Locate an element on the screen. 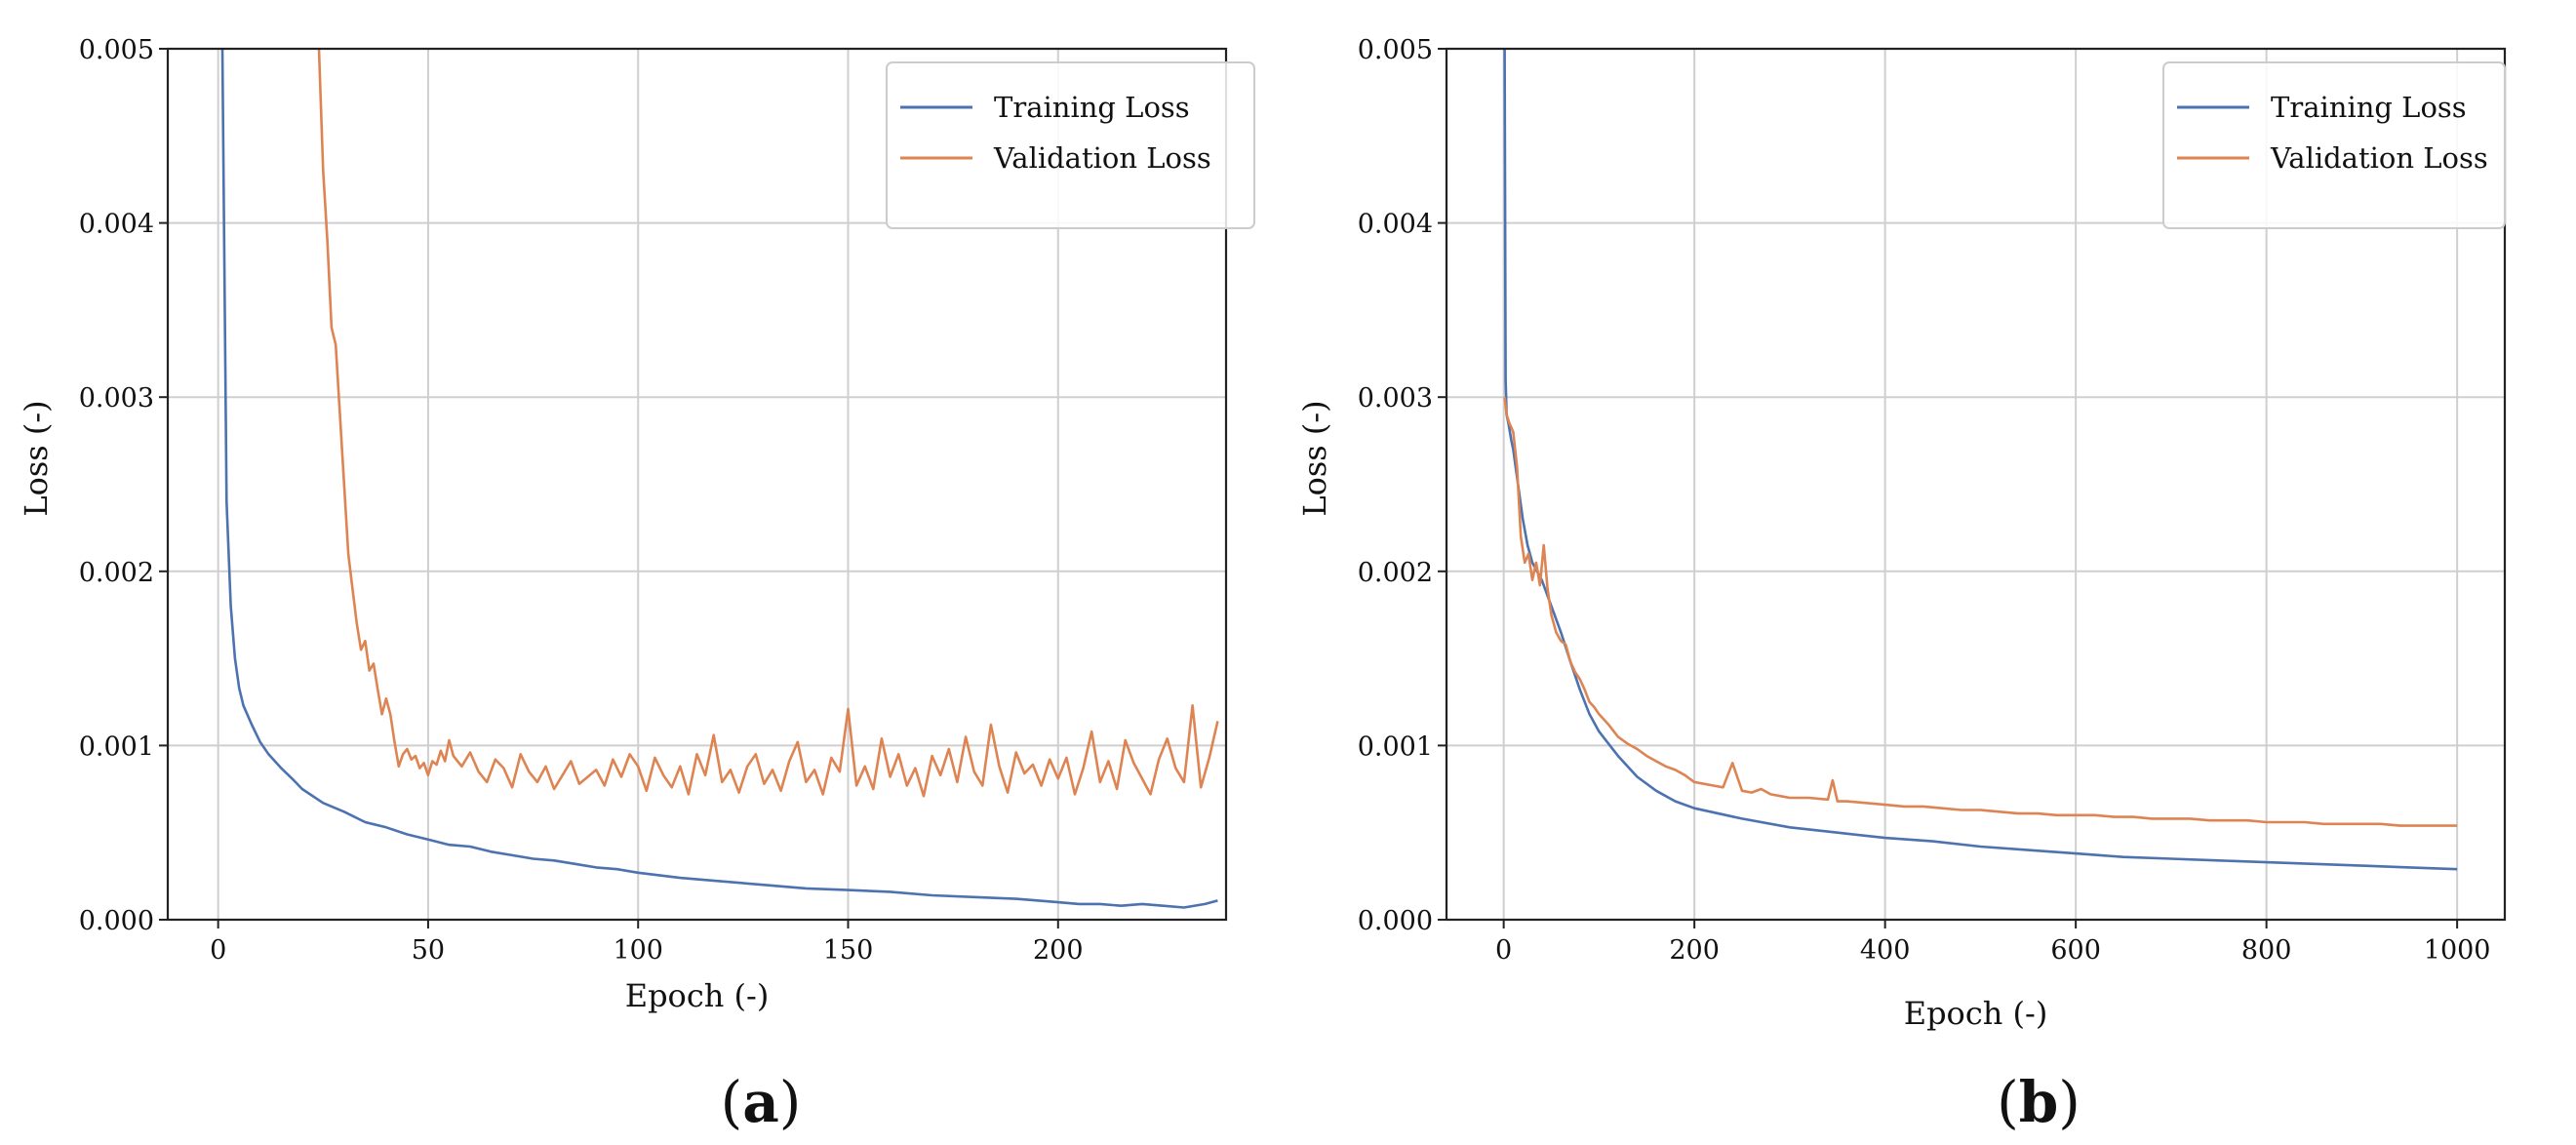 The width and height of the screenshot is (2576, 1145). panel-label: (a) is located at coordinates (761, 1102).